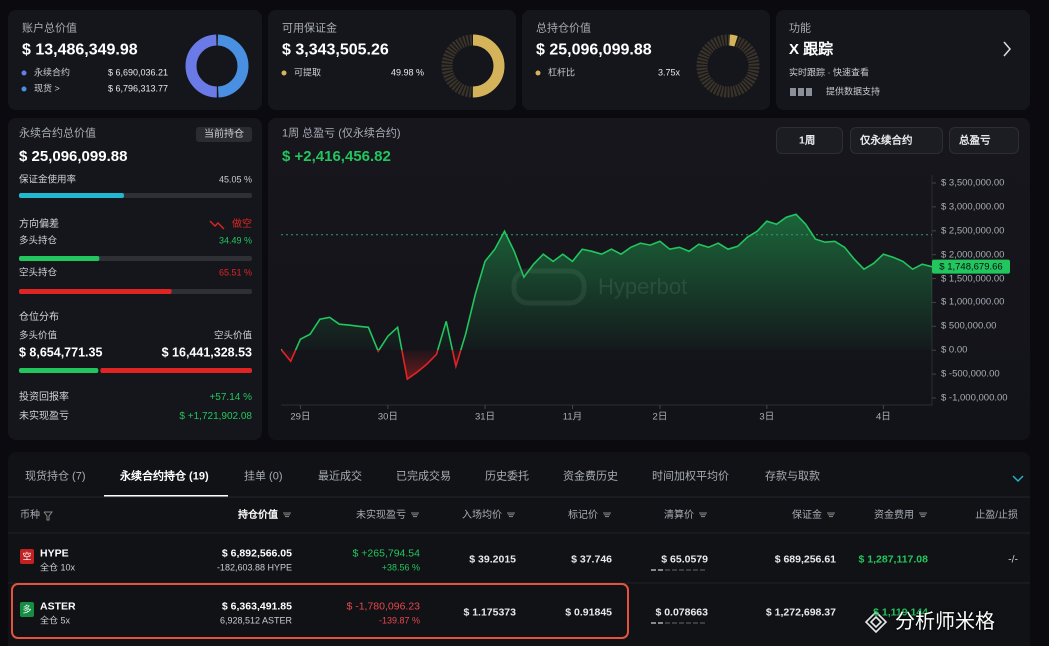  Describe the element at coordinates (137, 88) in the screenshot. I see `item-amount: $ 6,796,313.77` at that location.